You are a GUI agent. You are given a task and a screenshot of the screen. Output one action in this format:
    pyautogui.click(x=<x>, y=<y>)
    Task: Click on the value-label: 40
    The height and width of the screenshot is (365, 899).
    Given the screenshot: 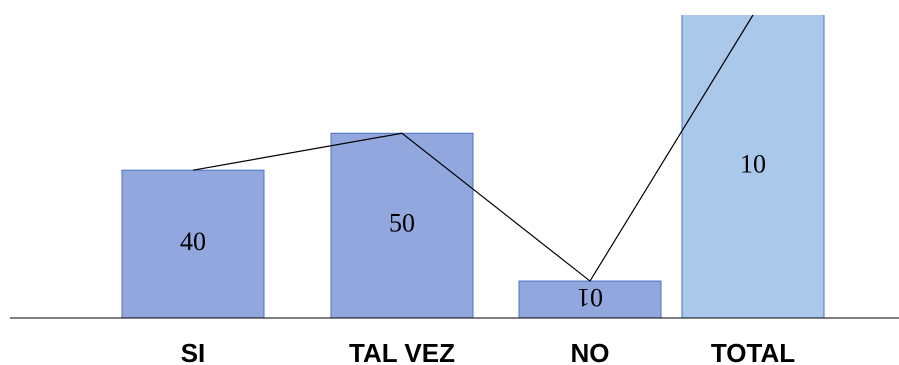 What is the action you would take?
    pyautogui.click(x=193, y=241)
    